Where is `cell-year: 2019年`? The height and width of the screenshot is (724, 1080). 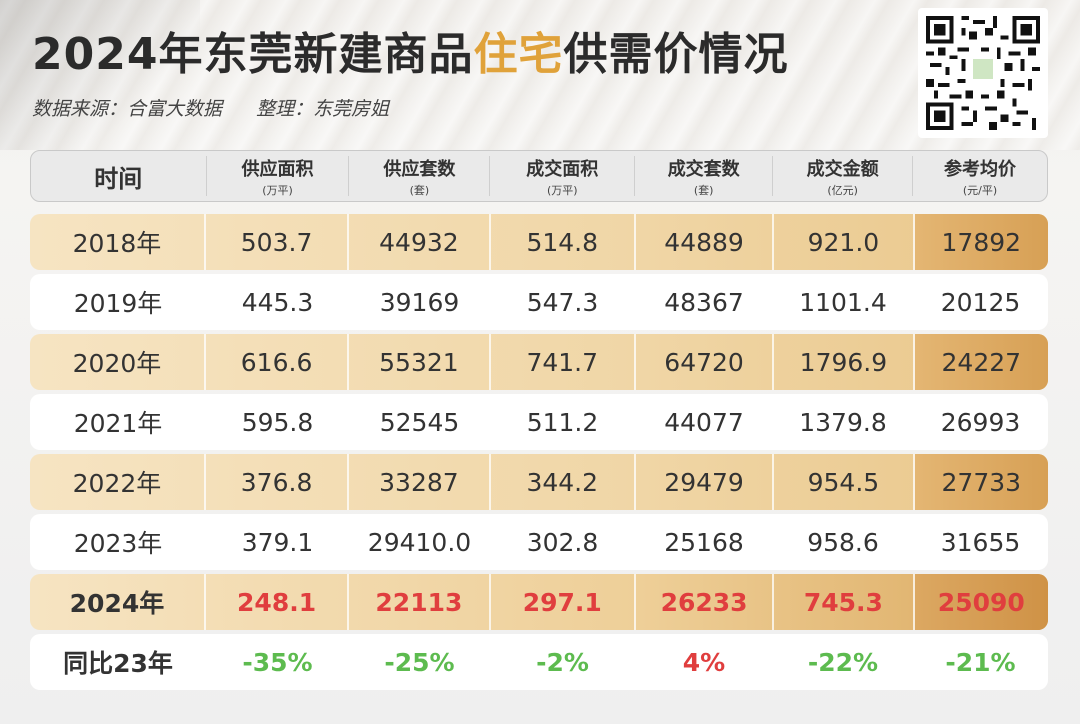 cell-year: 2019年 is located at coordinates (118, 303).